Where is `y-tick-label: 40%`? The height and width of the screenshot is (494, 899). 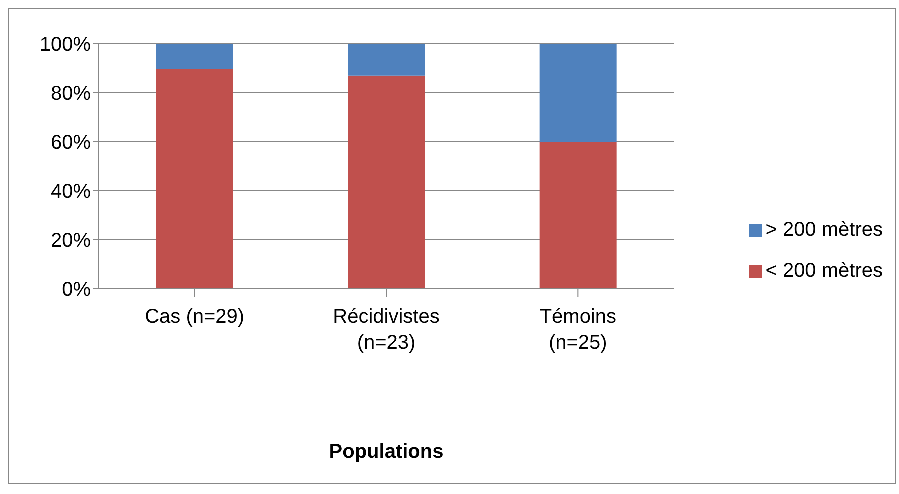
y-tick-label: 40% is located at coordinates (71, 192).